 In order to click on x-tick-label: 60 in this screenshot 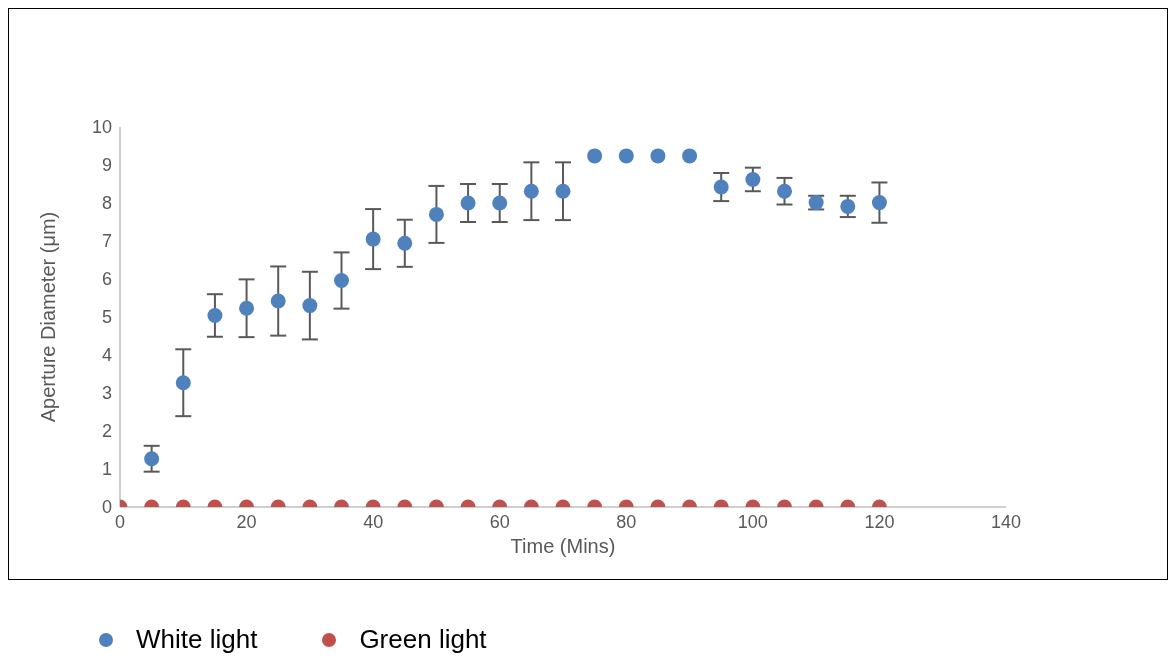, I will do `click(499, 521)`.